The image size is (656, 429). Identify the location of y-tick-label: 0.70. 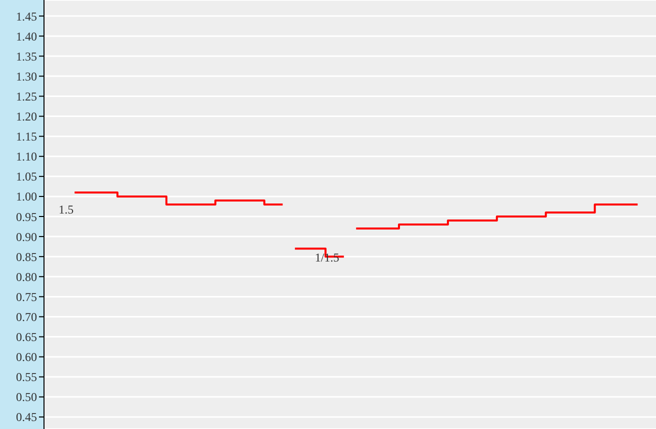
(26, 317).